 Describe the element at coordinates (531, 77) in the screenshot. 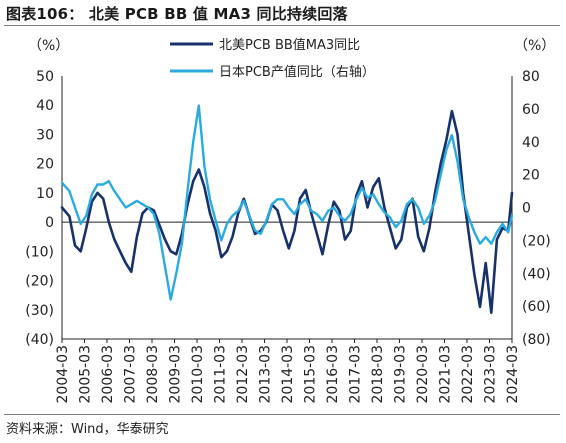

I see `right-tick-label: 80` at that location.